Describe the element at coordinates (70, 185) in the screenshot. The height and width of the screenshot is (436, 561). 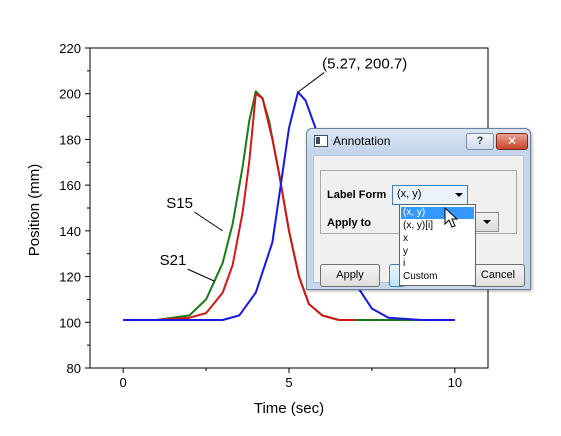
I see `y-tick-label: 160` at that location.